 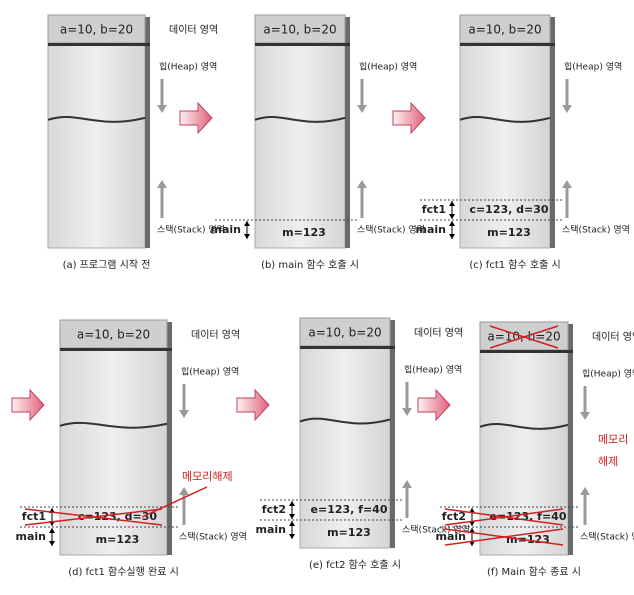 I want to click on panel-caption: (c) fct1 함수 호출 시, so click(x=514, y=265).